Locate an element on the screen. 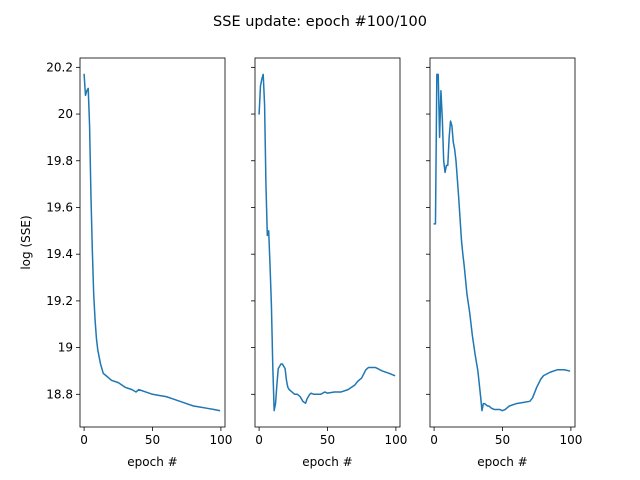 The height and width of the screenshot is (480, 640). y-tick-label: 19 is located at coordinates (65, 348).